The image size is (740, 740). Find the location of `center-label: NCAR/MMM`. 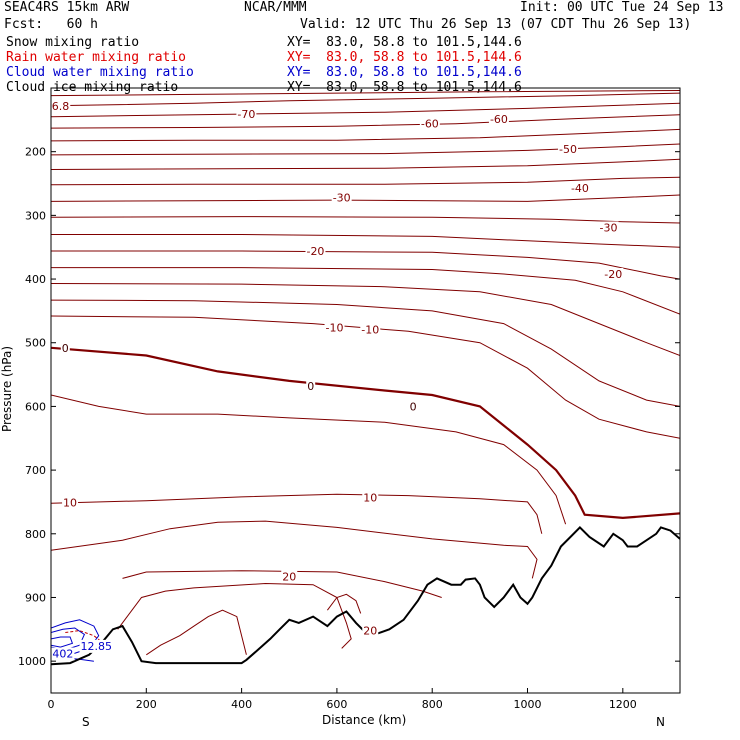

center-label: NCAR/MMM is located at coordinates (275, 7).